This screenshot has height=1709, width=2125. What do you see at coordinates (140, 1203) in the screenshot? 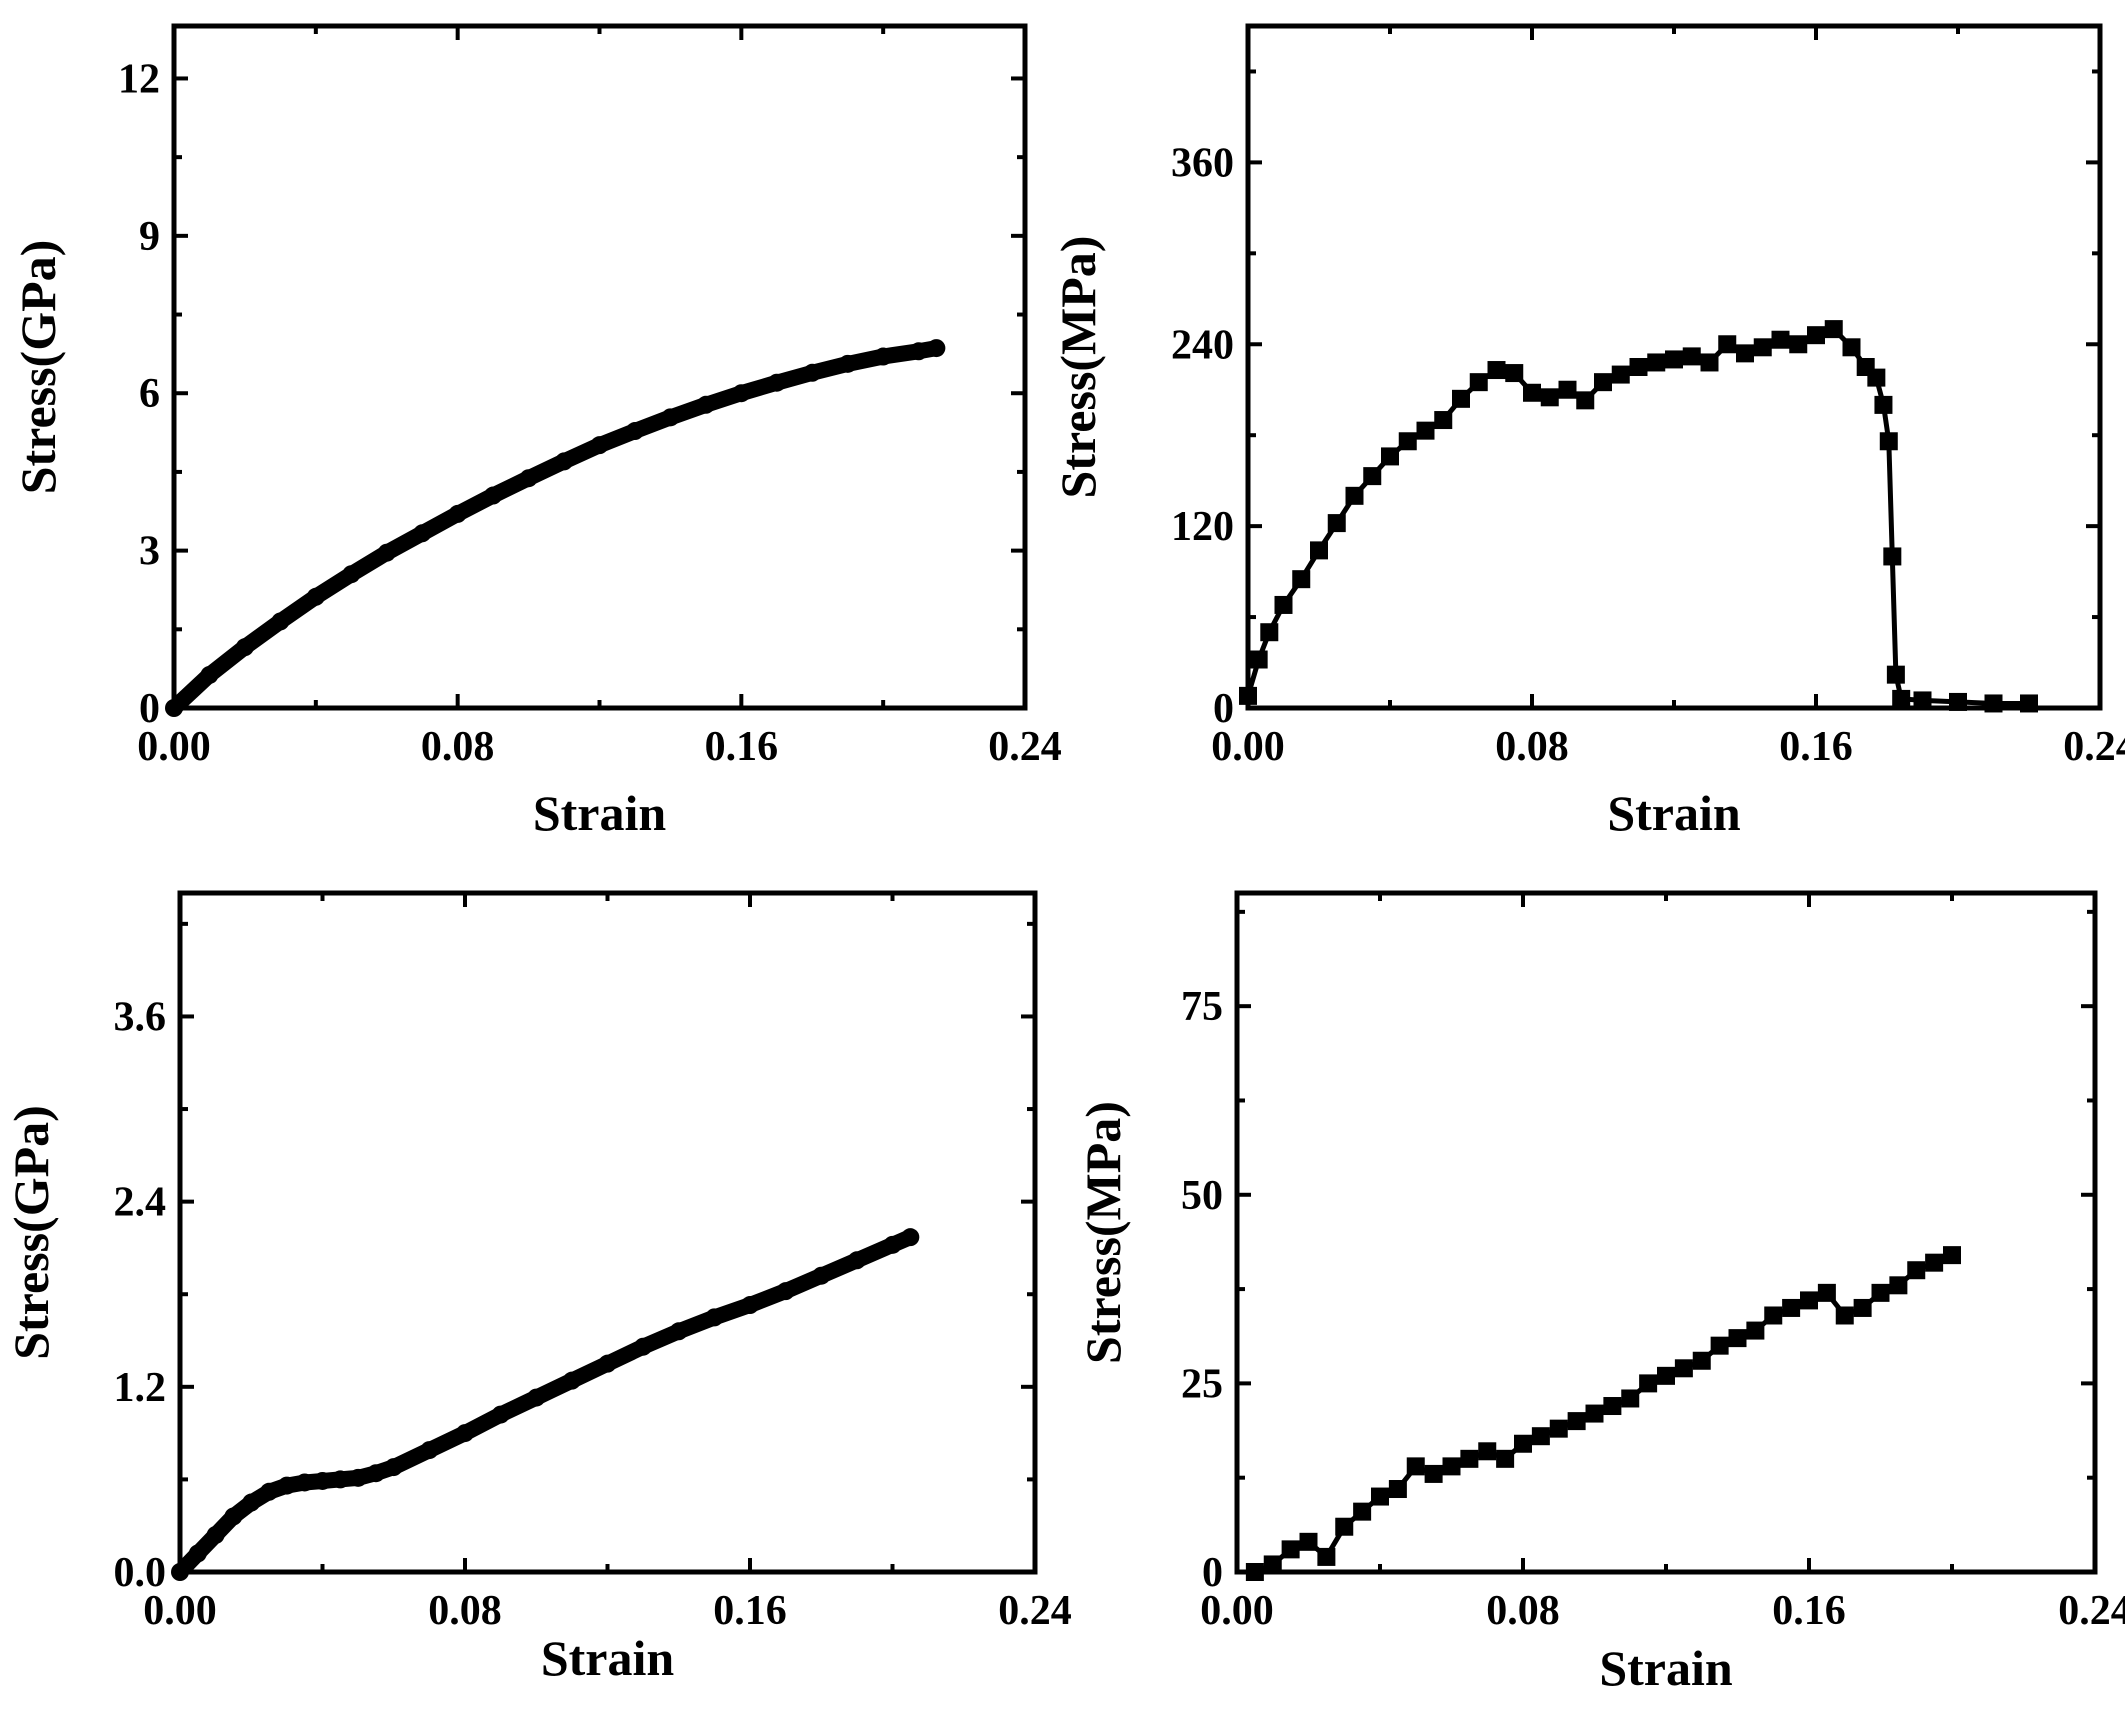
I see `y-tick-label: 2.4` at bounding box center [140, 1203].